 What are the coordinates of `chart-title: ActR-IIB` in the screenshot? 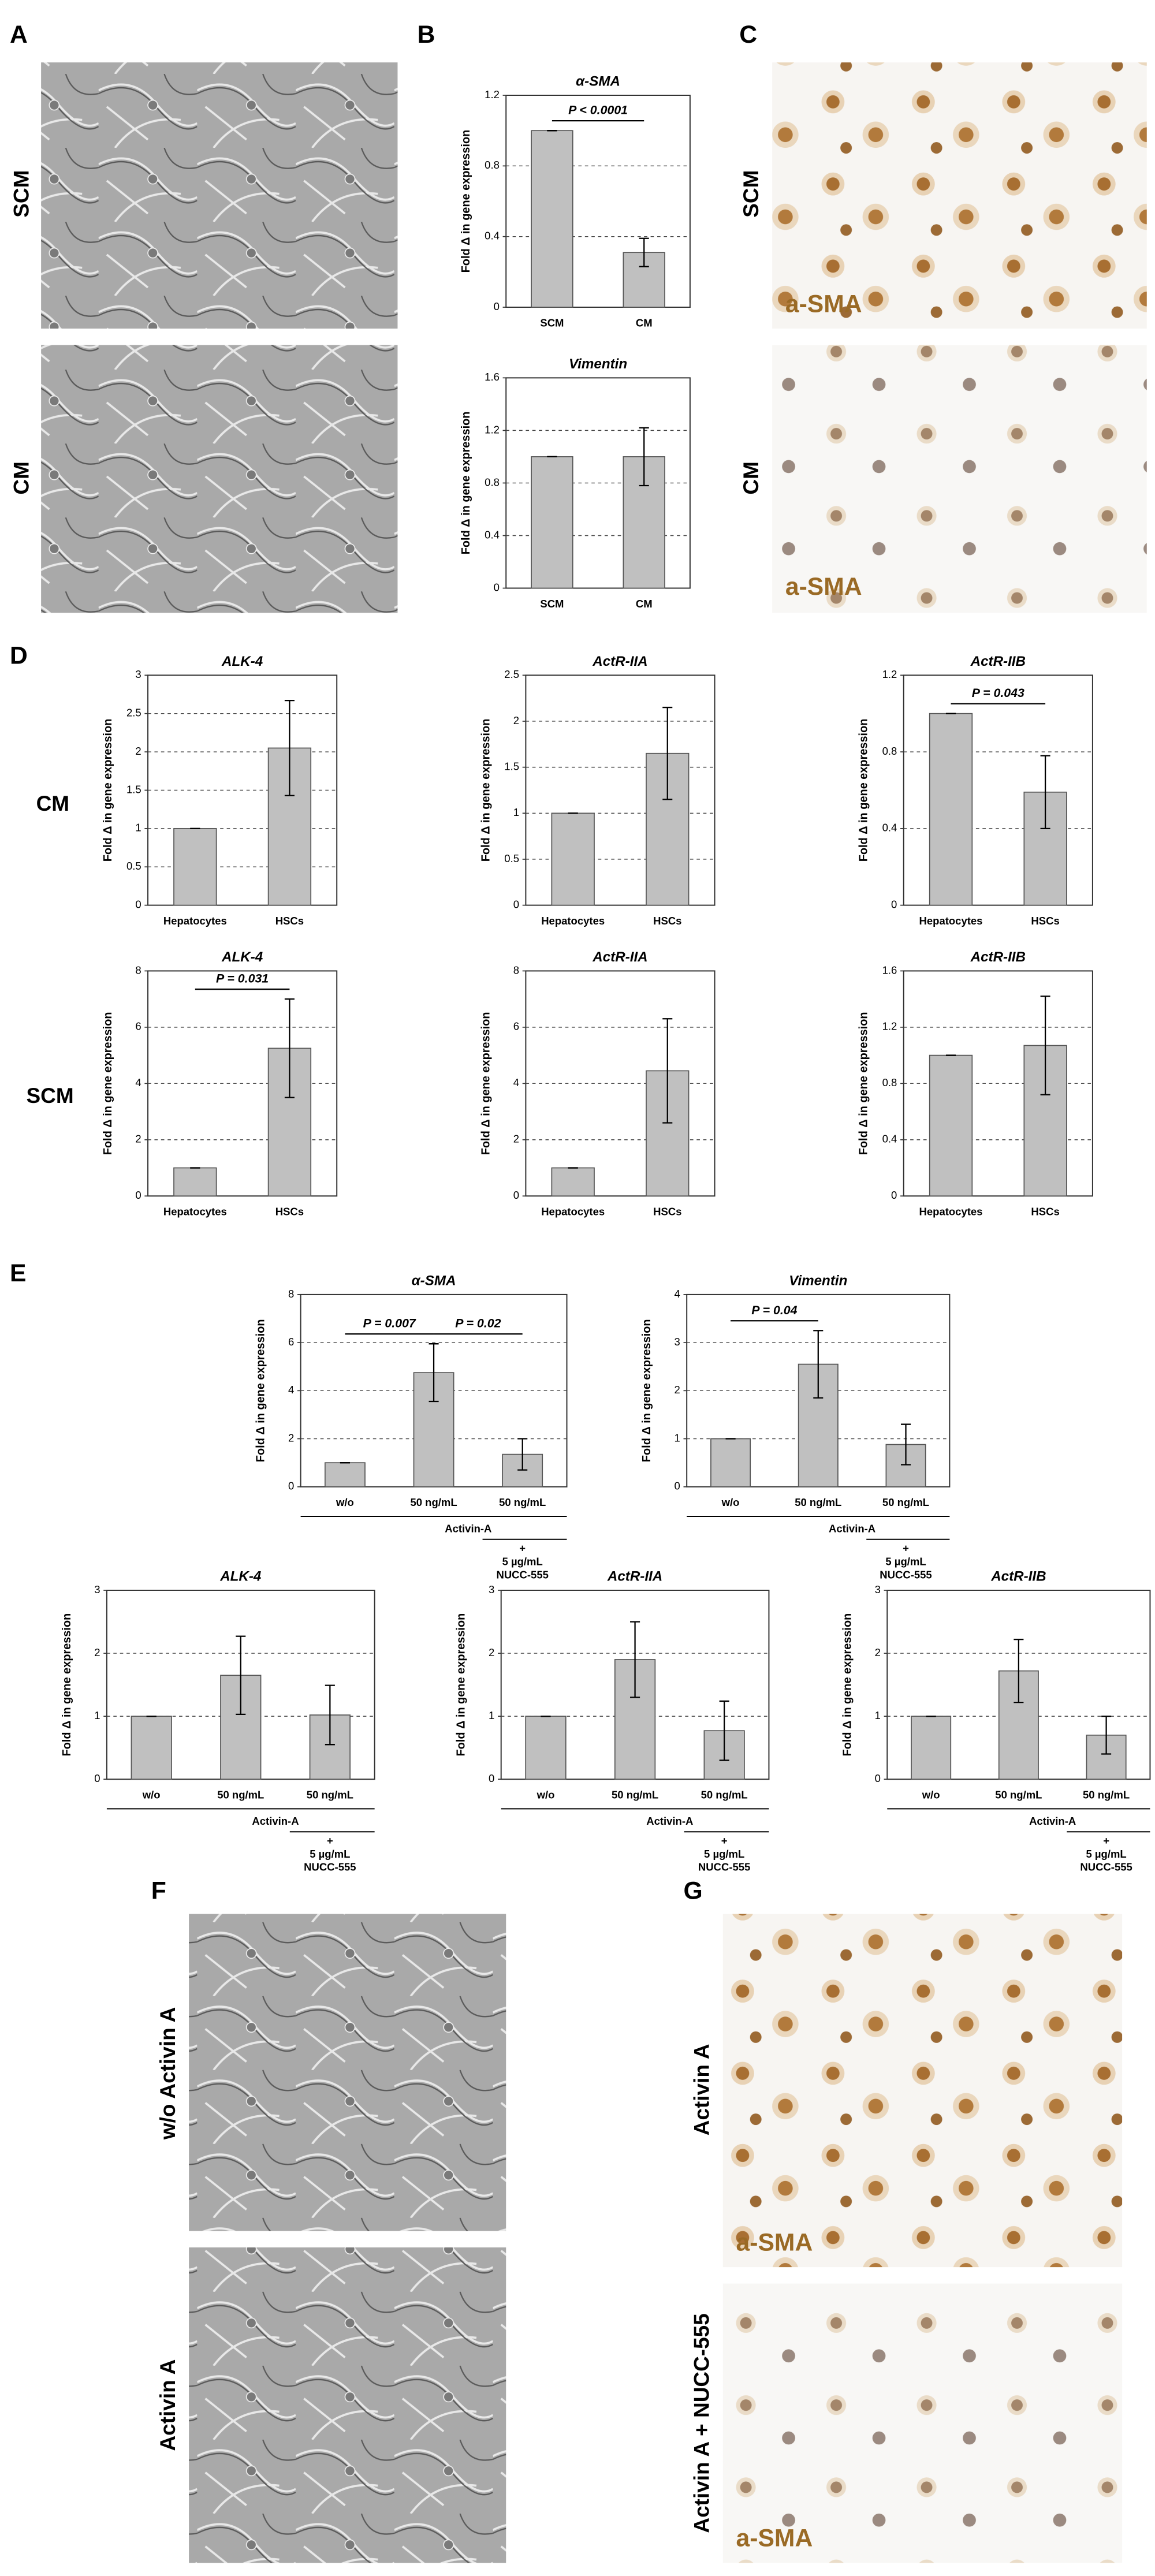 It's located at (998, 661).